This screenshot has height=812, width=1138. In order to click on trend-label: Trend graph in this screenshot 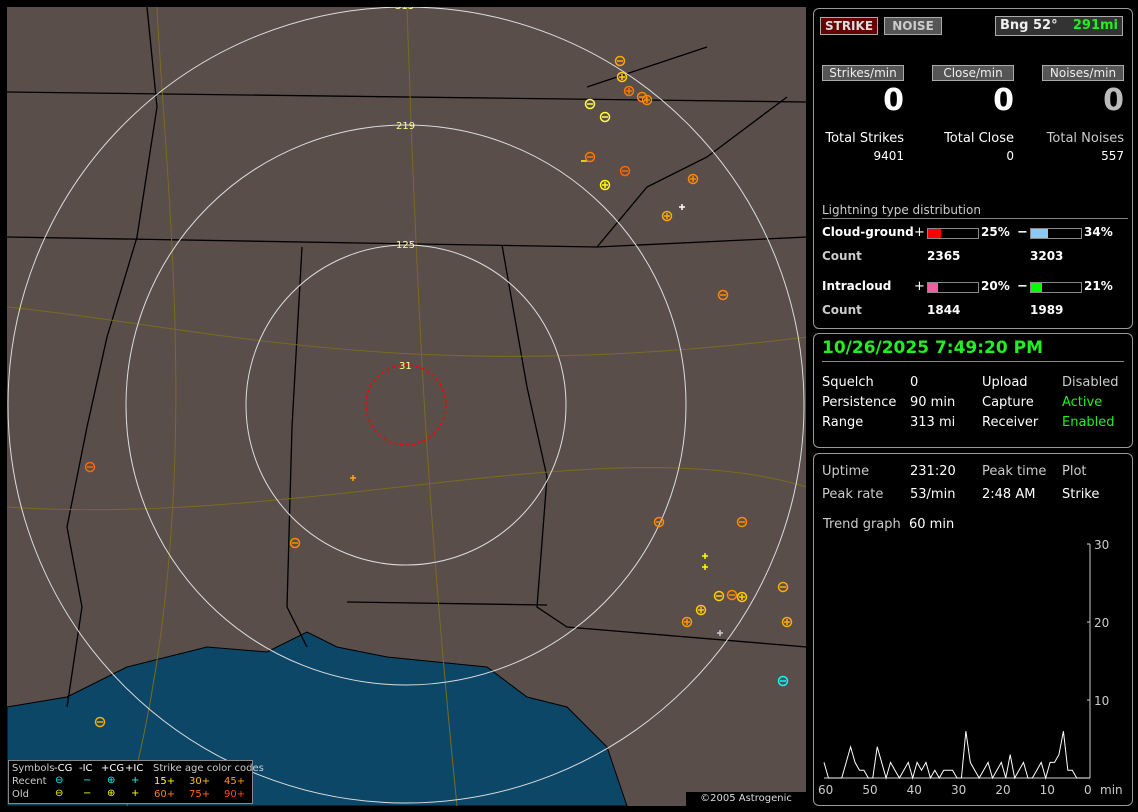, I will do `click(862, 524)`.